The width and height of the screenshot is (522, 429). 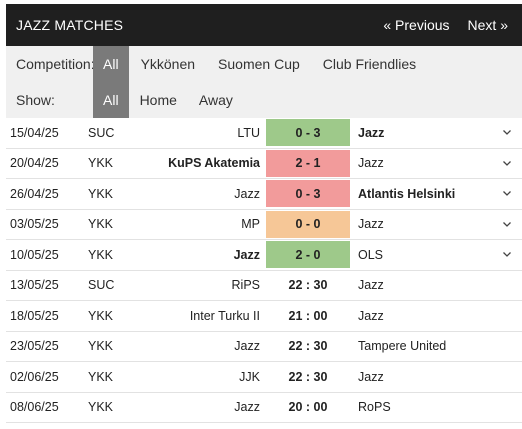 I want to click on show-option-all: All, so click(x=111, y=100).